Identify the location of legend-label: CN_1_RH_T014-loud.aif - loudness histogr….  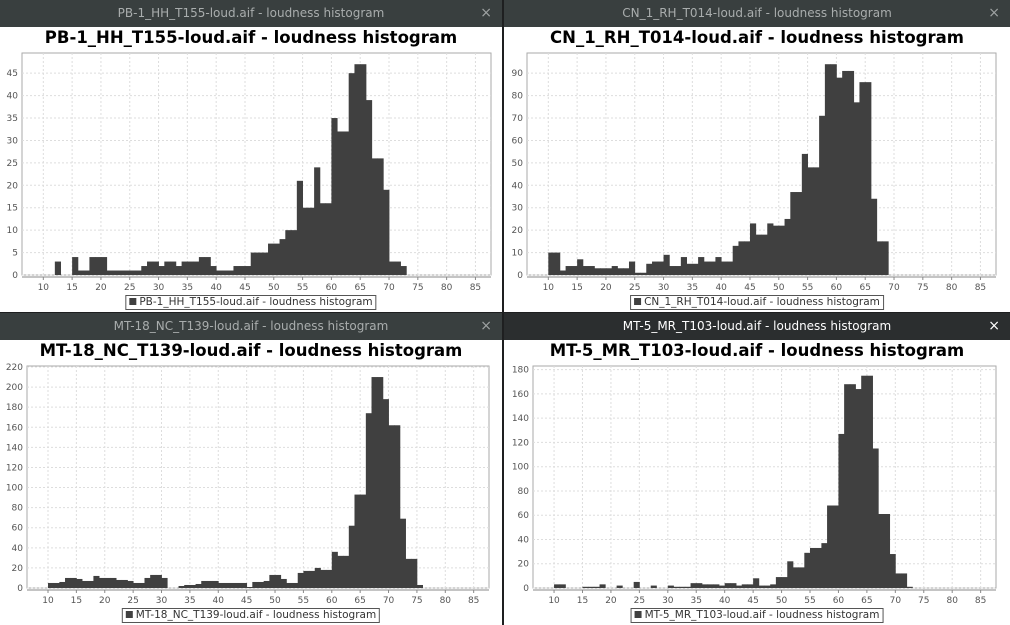
(762, 302).